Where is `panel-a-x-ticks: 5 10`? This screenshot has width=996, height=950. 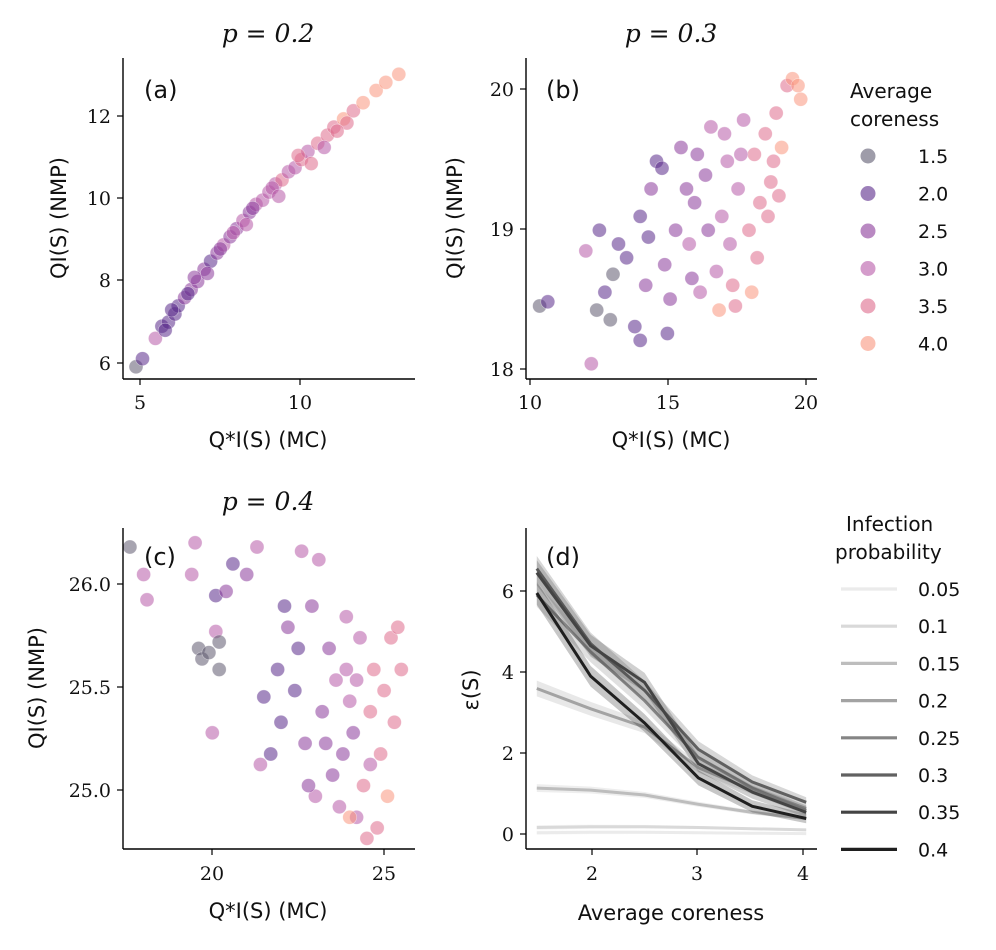 panel-a-x-ticks: 5 10 is located at coordinates (223, 396).